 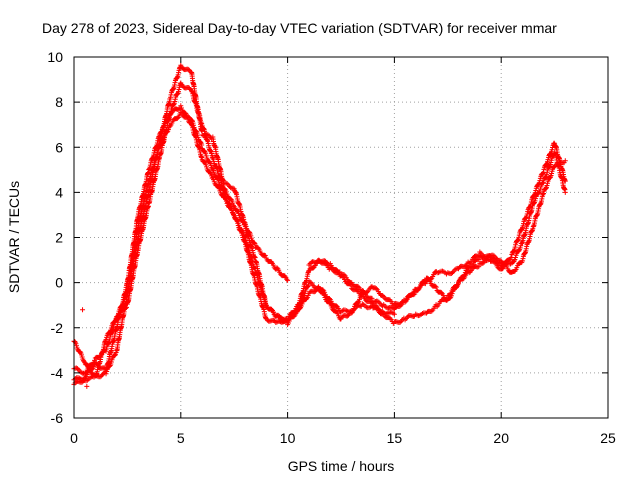 I want to click on x-axis-title: GPS time / hours, so click(x=341, y=466).